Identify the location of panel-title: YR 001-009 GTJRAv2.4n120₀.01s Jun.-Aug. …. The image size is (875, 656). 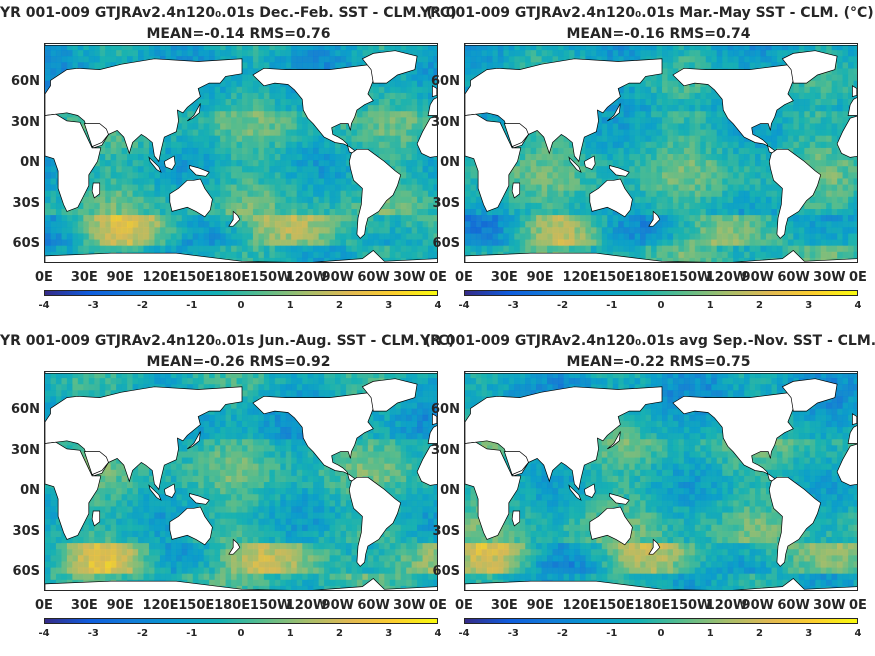
(227, 341).